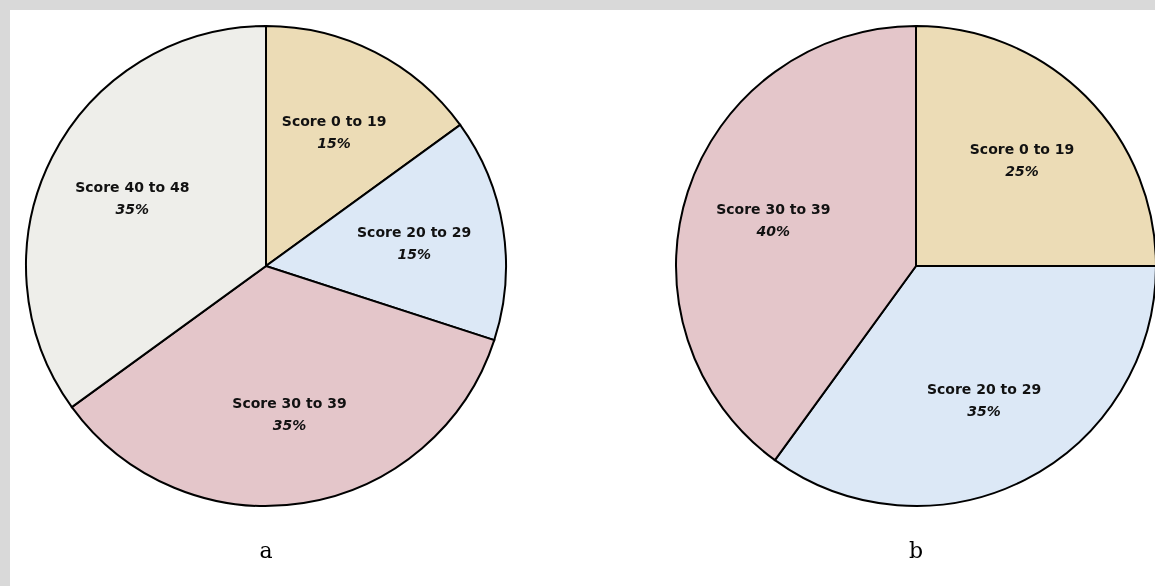  Describe the element at coordinates (773, 230) in the screenshot. I see `data-label: 40%` at that location.